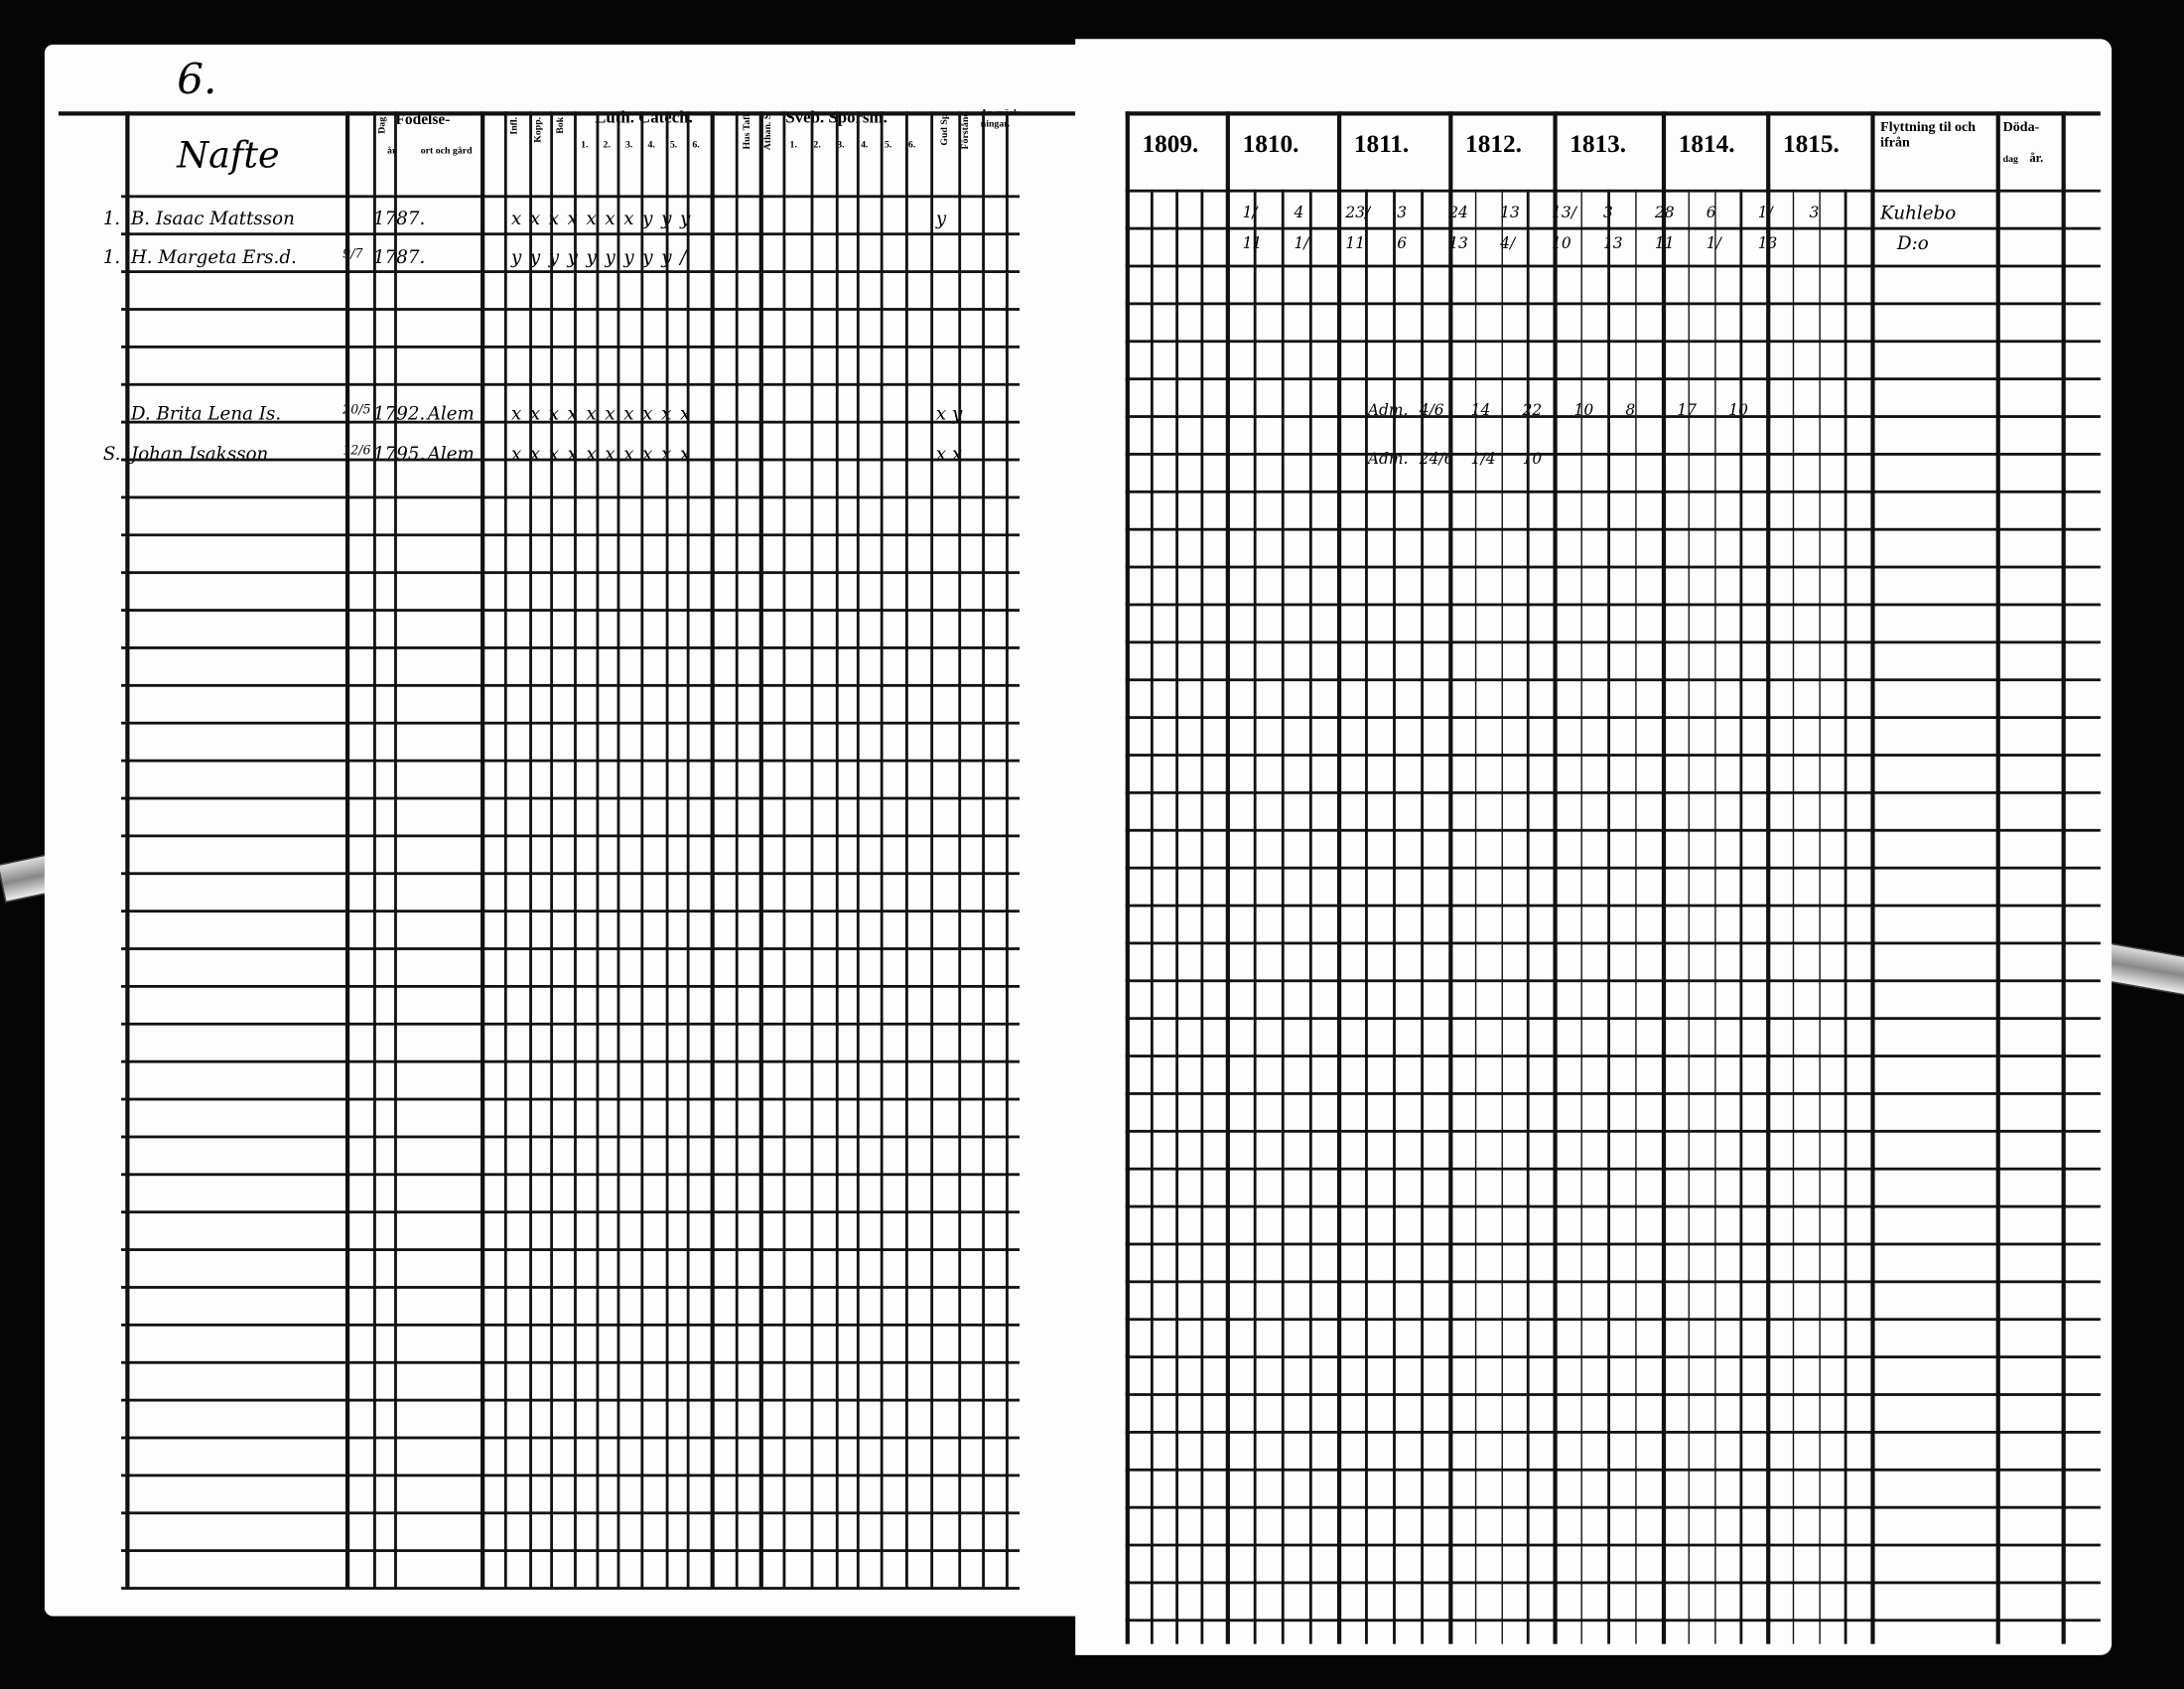 Image resolution: width=2184 pixels, height=1689 pixels. I want to click on year-header: 1810., so click(1270, 143).